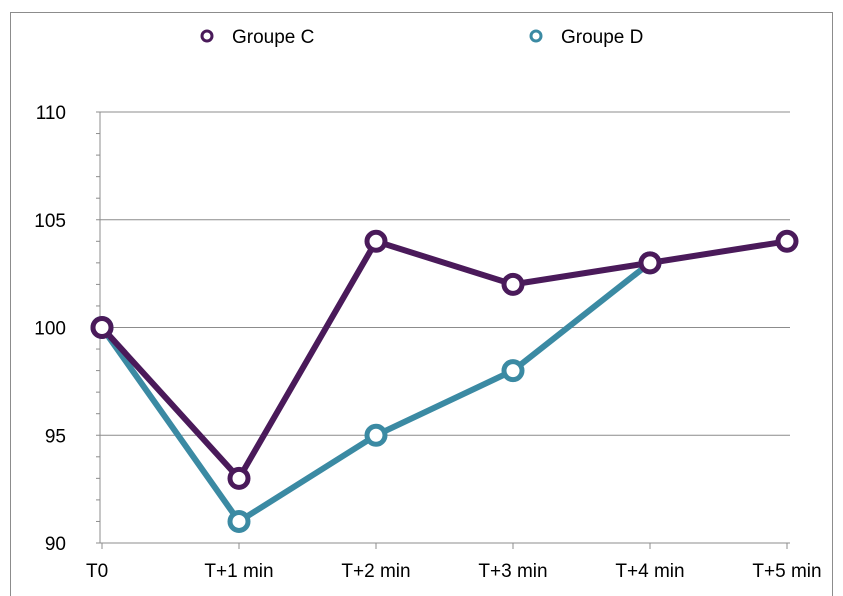 The image size is (843, 596). Describe the element at coordinates (273, 37) in the screenshot. I see `legend-label: Groupe C` at that location.